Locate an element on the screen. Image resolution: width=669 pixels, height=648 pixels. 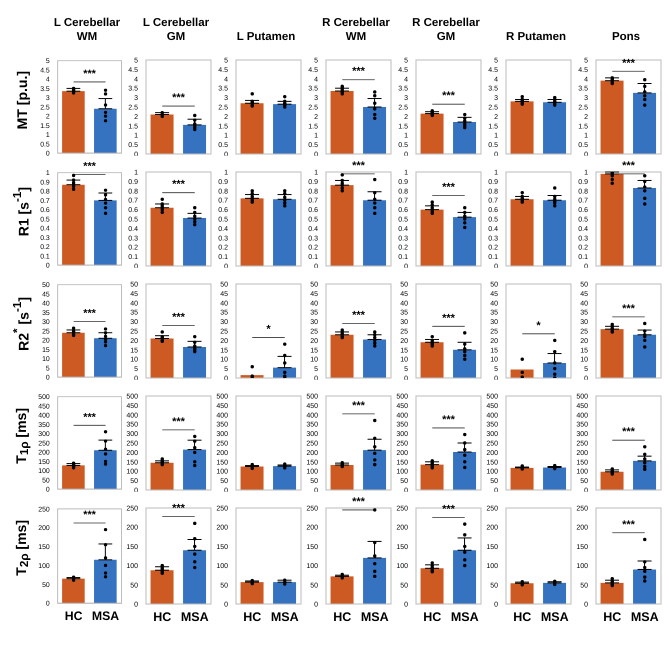
chart-title: L Cerebellar GM is located at coordinates (176, 30).